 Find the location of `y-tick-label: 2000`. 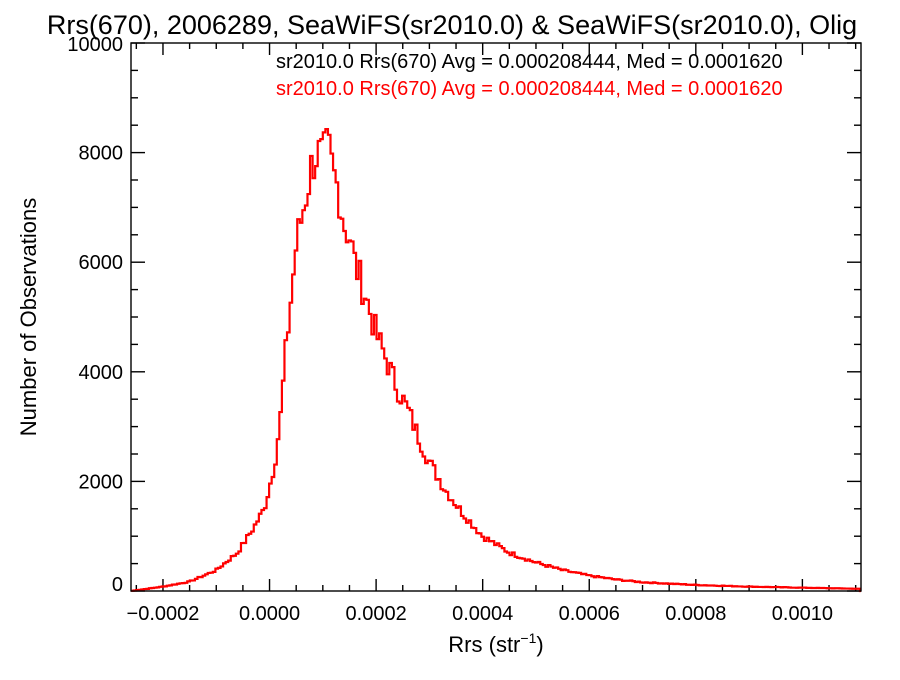

y-tick-label: 2000 is located at coordinates (101, 482).